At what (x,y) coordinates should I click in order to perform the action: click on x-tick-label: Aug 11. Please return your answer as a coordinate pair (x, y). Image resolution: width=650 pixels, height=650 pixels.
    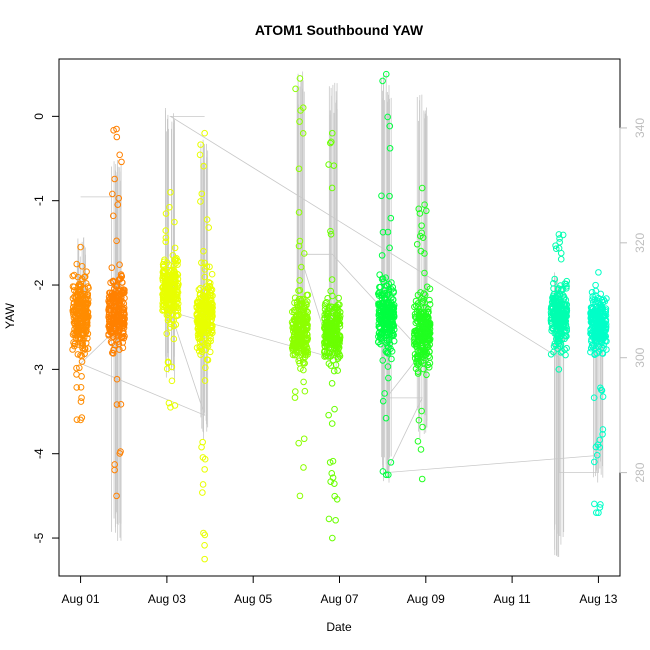
    Looking at the image, I should click on (512, 599).